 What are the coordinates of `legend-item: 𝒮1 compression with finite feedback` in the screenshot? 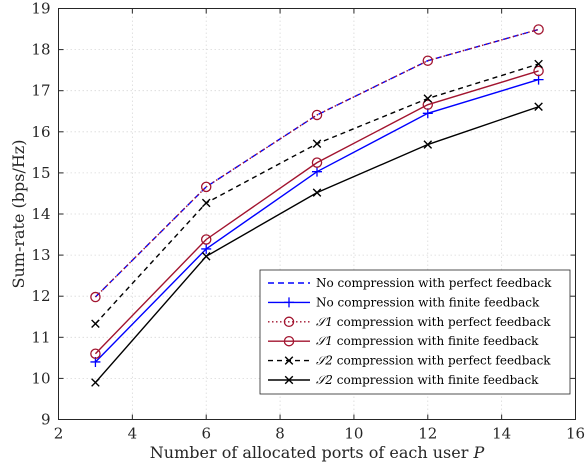 It's located at (403, 341).